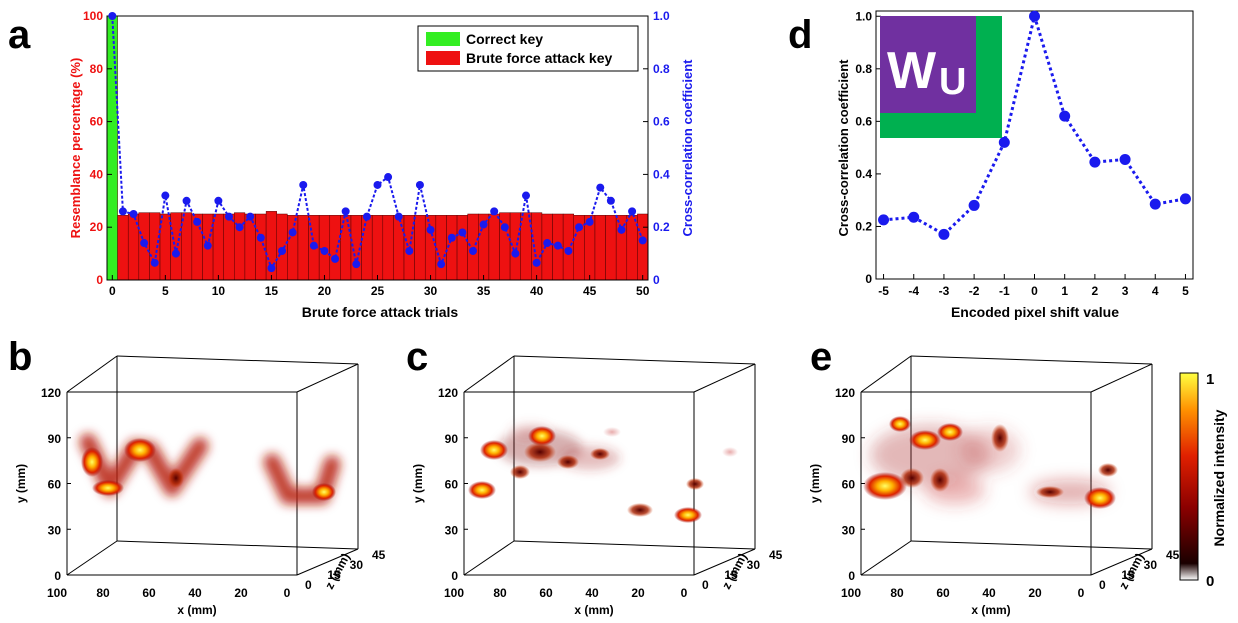 The width and height of the screenshot is (1238, 623). Describe the element at coordinates (97, 69) in the screenshot. I see `y-tick-label-left: 80` at that location.